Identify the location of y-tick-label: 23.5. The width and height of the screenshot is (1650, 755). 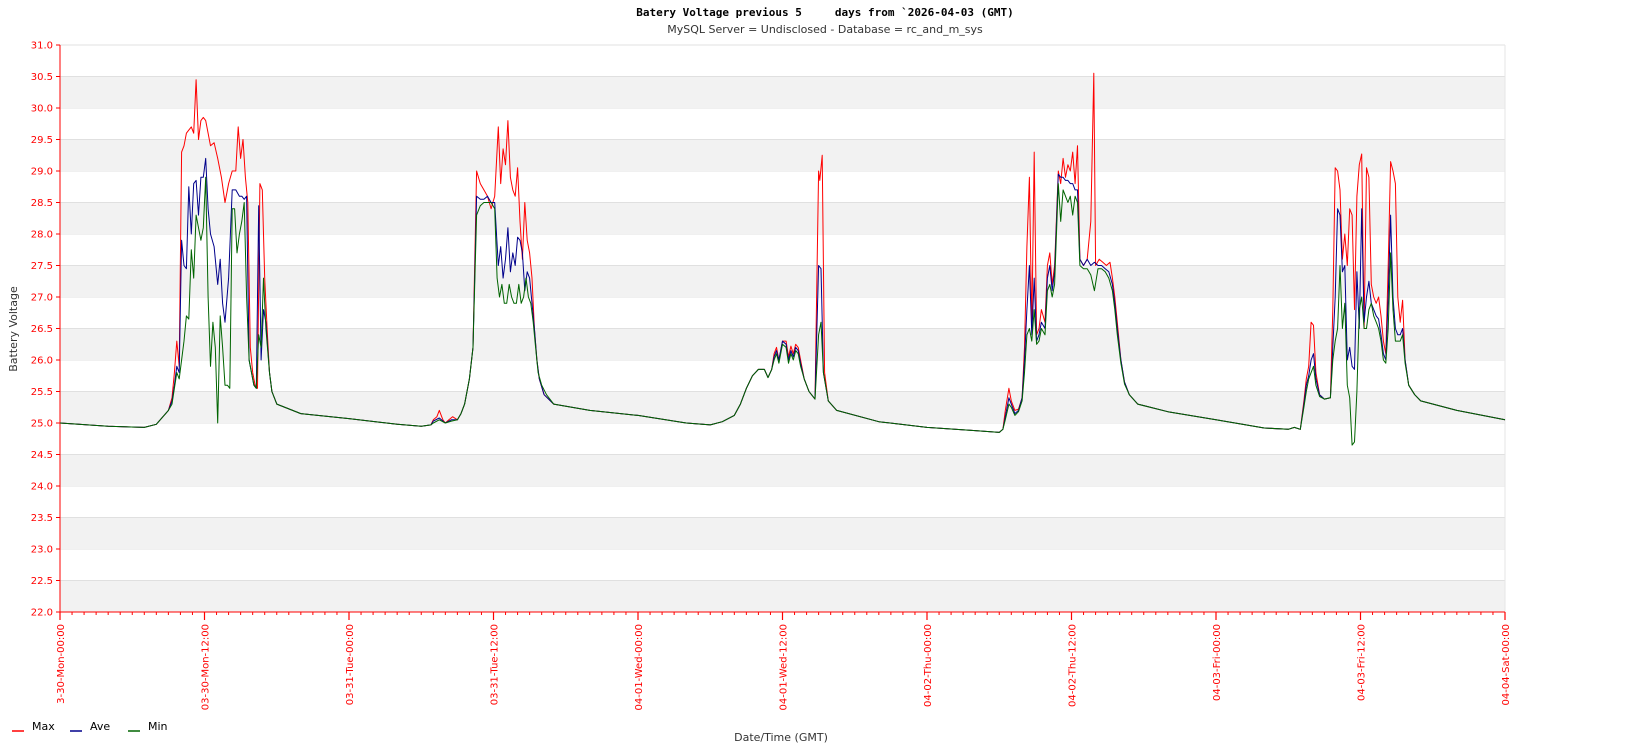
(42, 518).